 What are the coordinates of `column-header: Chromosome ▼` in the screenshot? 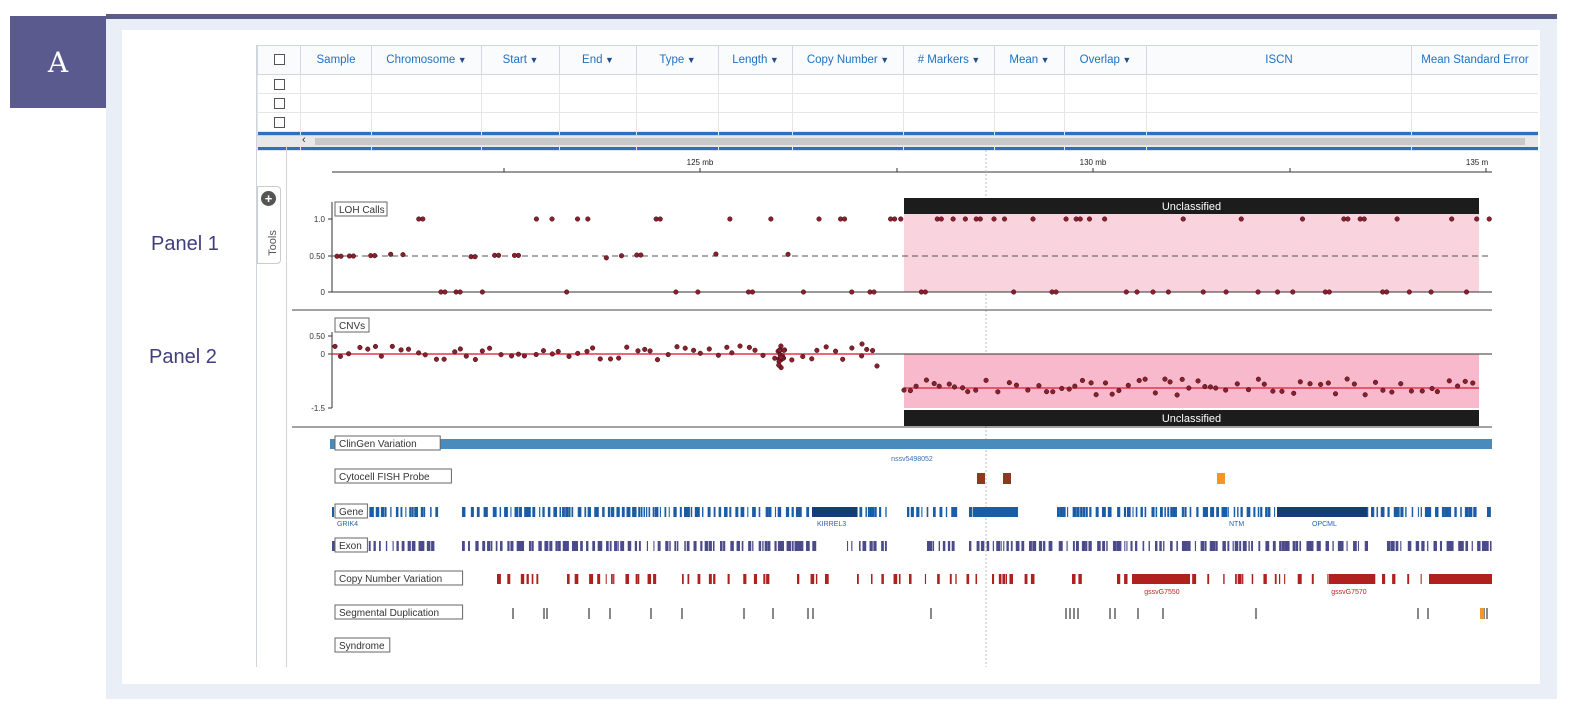 It's located at (426, 60).